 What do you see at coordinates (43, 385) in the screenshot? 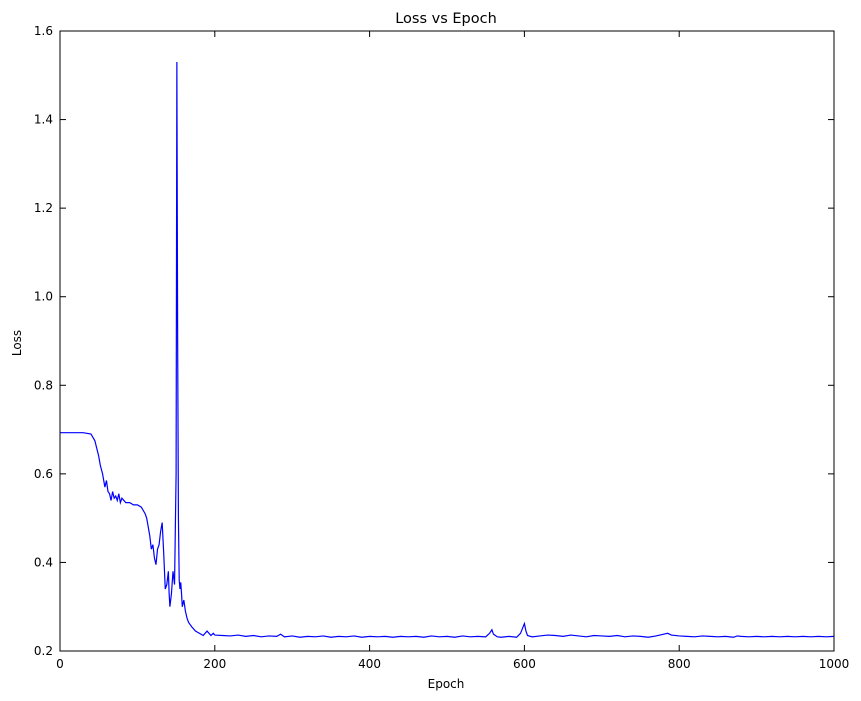
I see `y-tick-label: 0.8` at bounding box center [43, 385].